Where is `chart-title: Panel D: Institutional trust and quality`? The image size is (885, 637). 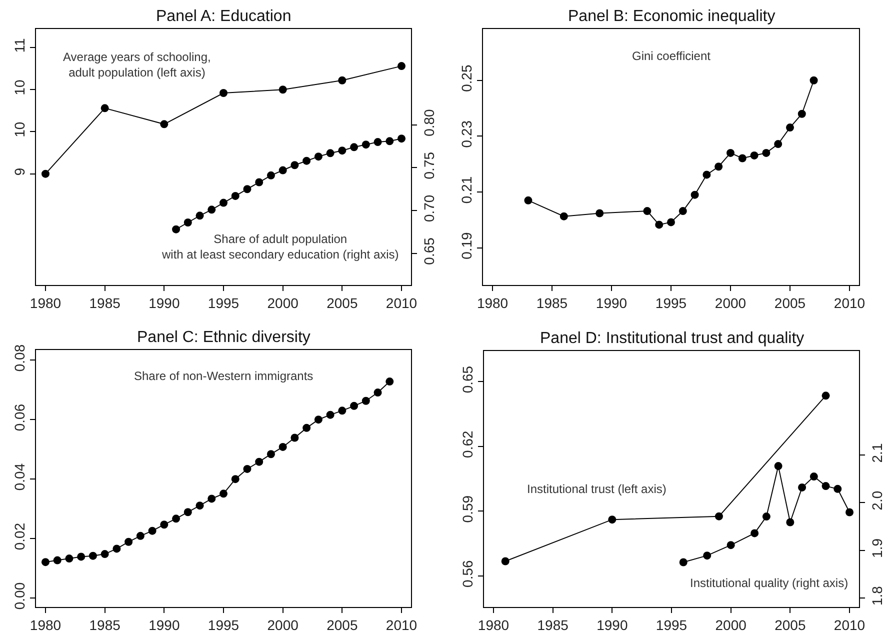
chart-title: Panel D: Institutional trust and quality is located at coordinates (672, 338).